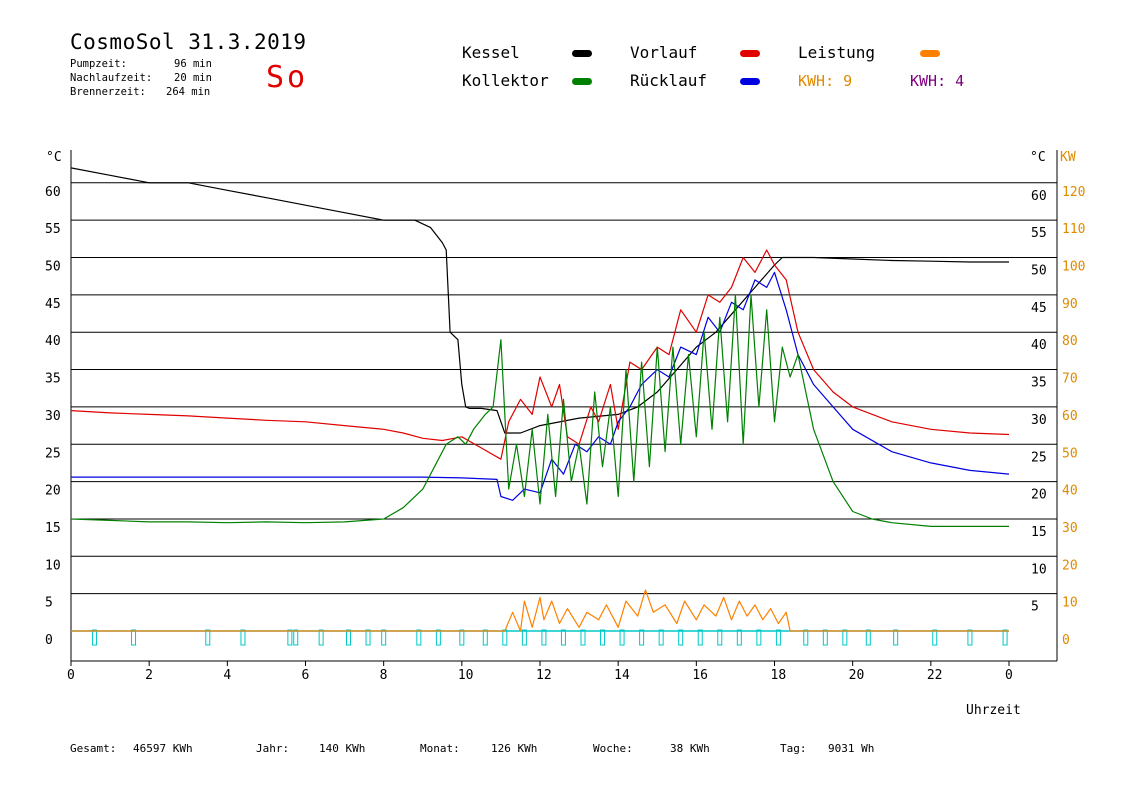 Image resolution: width=1148 pixels, height=812 pixels. I want to click on y-tick-right-c-25: 25, so click(1039, 457).